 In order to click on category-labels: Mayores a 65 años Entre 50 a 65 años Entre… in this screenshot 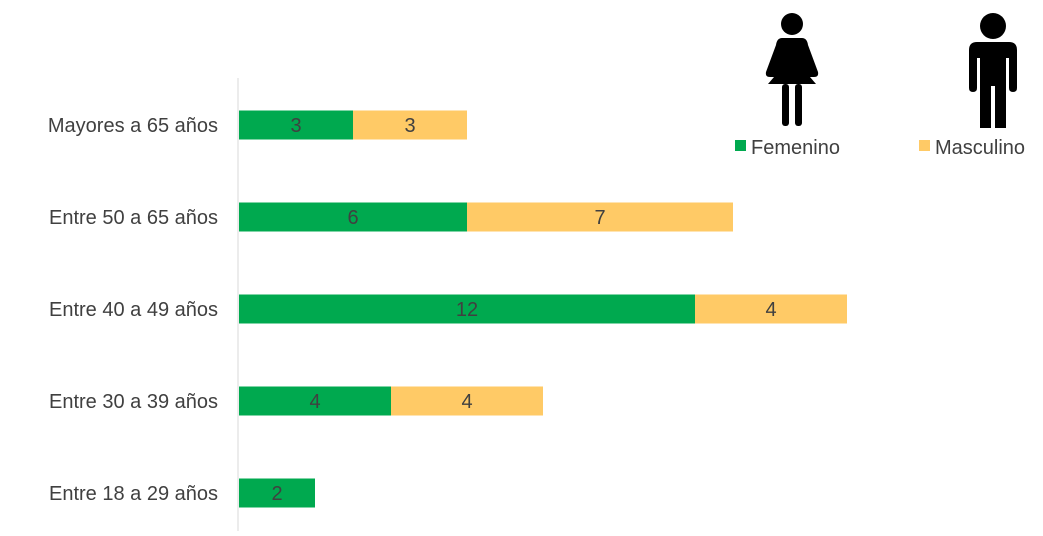, I will do `click(133, 310)`.